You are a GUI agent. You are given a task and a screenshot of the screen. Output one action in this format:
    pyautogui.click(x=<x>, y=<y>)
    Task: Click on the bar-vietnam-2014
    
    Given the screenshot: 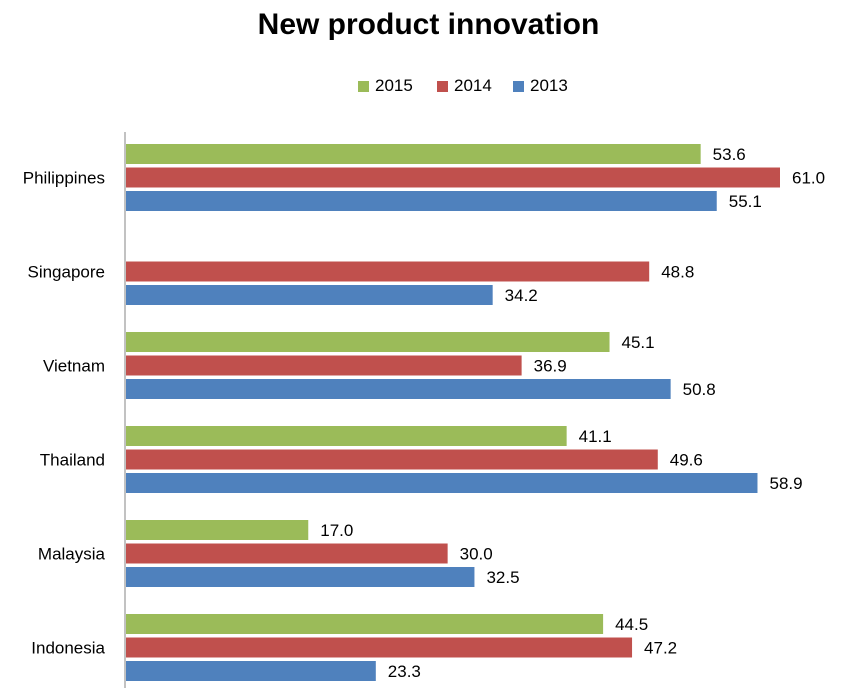 What is the action you would take?
    pyautogui.click(x=324, y=365)
    